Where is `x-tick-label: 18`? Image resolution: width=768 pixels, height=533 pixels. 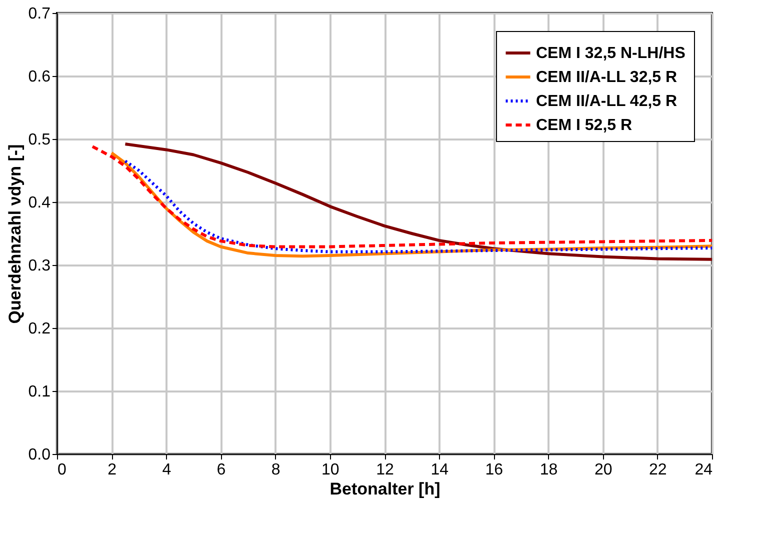 x-tick-label: 18 is located at coordinates (549, 470).